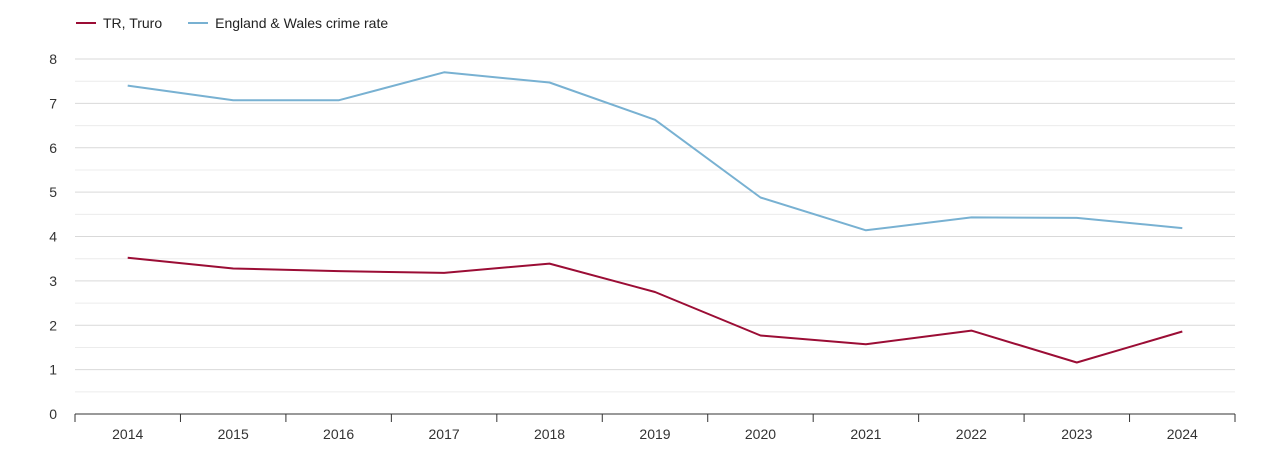  What do you see at coordinates (865, 434) in the screenshot?
I see `x-tick-label: 2021` at bounding box center [865, 434].